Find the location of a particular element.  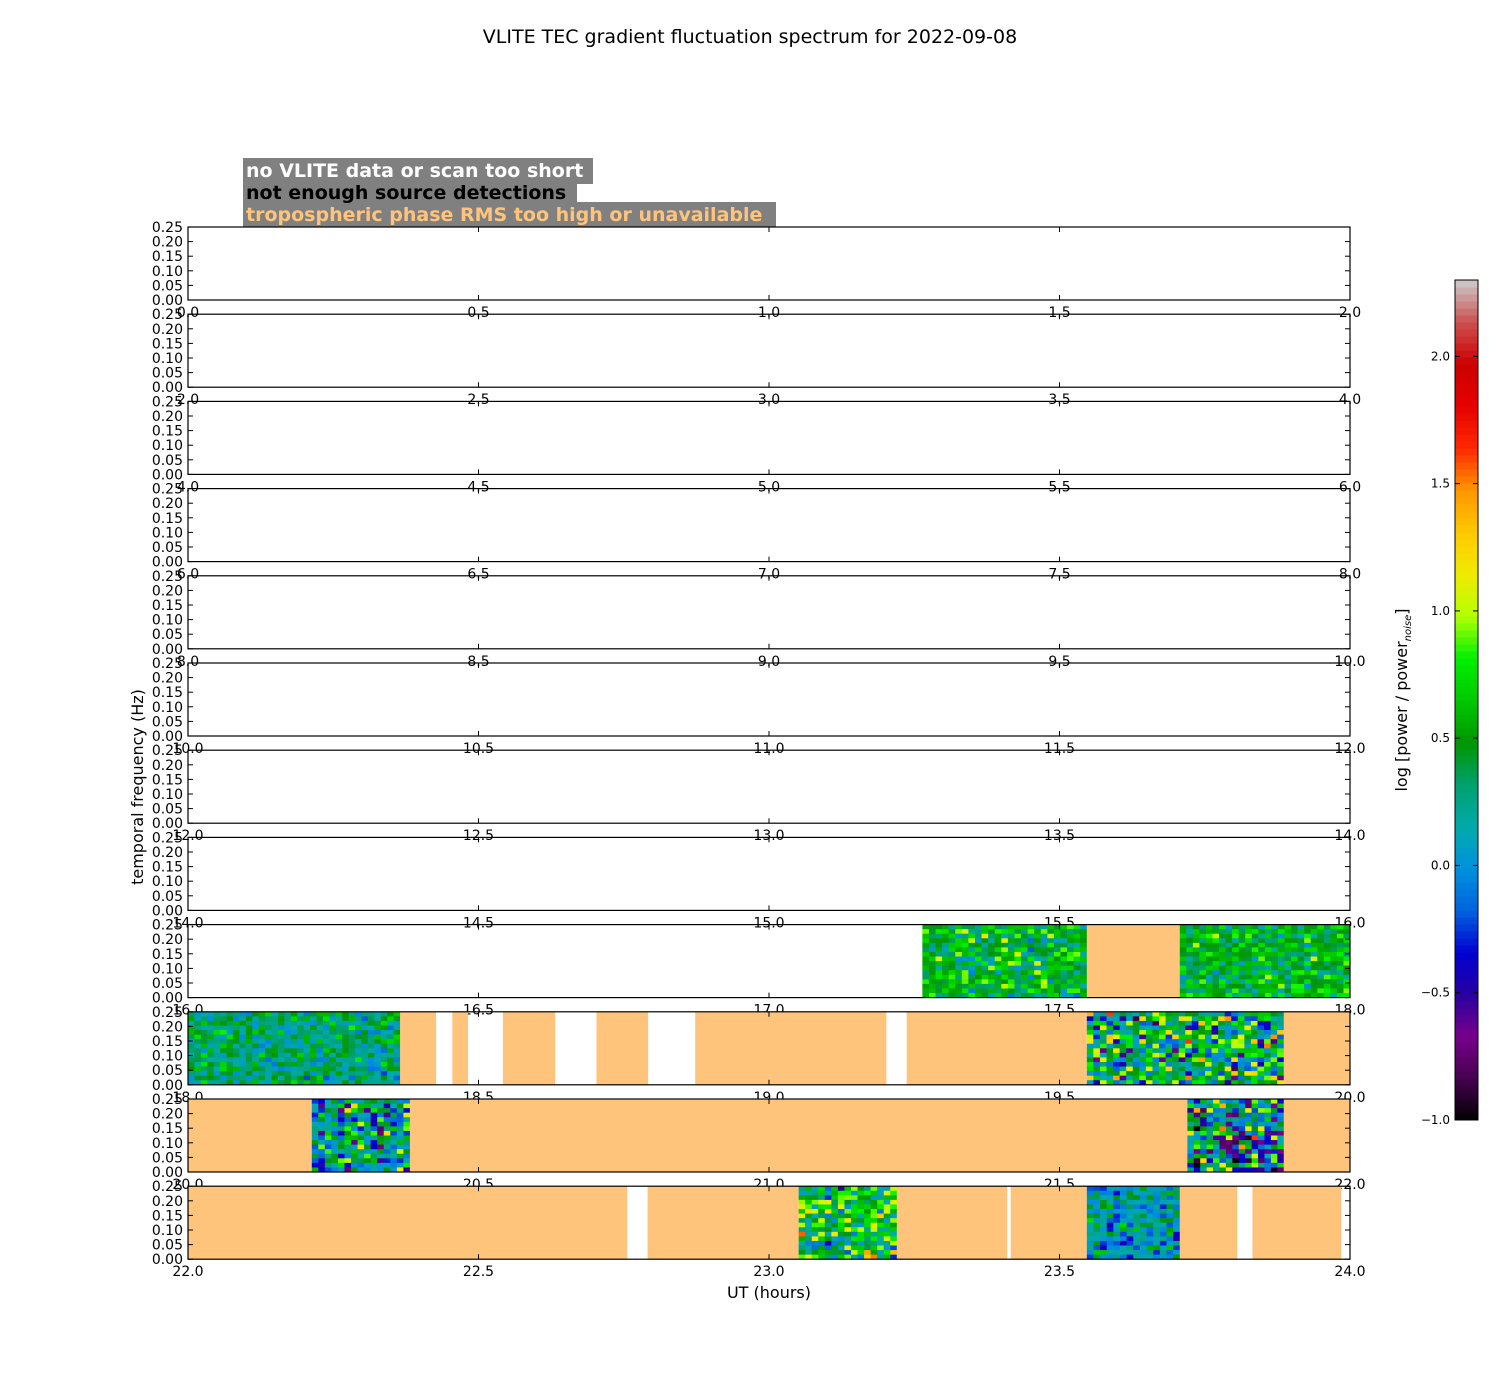

x-tick-label: 0.5 is located at coordinates (478, 313).